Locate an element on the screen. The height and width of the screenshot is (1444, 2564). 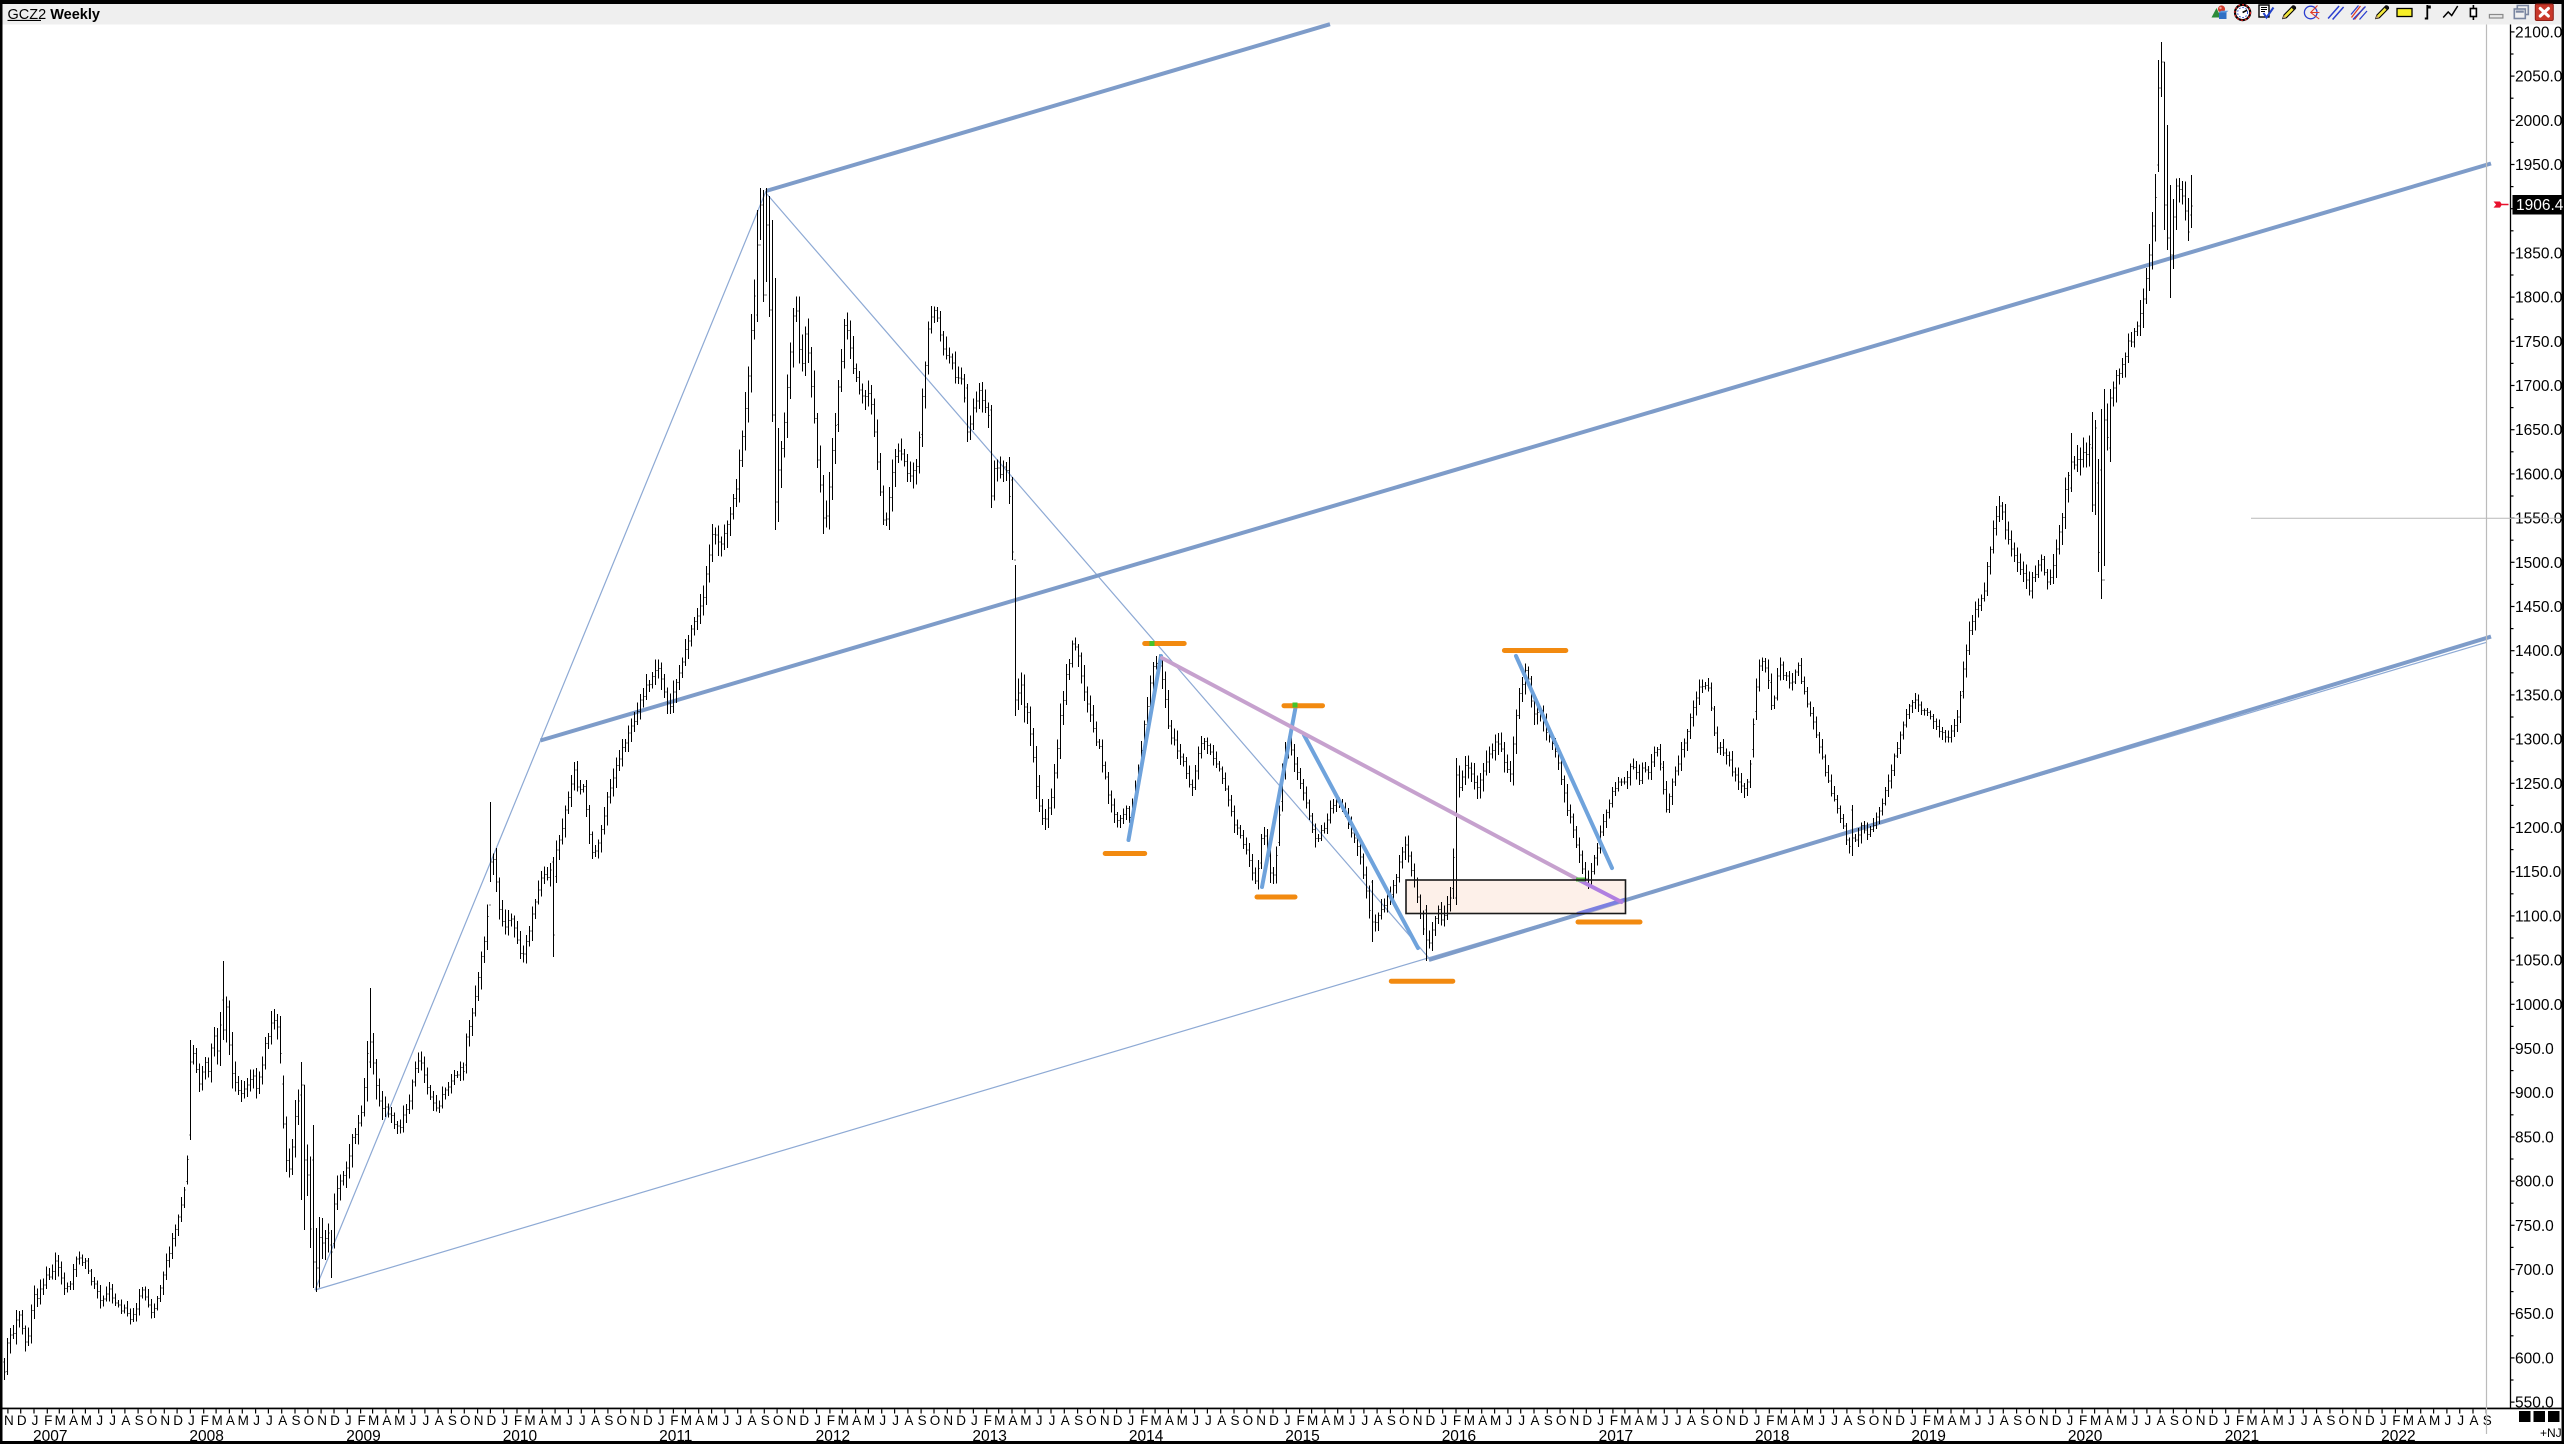
svg-text: 2021 is located at coordinates (2242, 1436).